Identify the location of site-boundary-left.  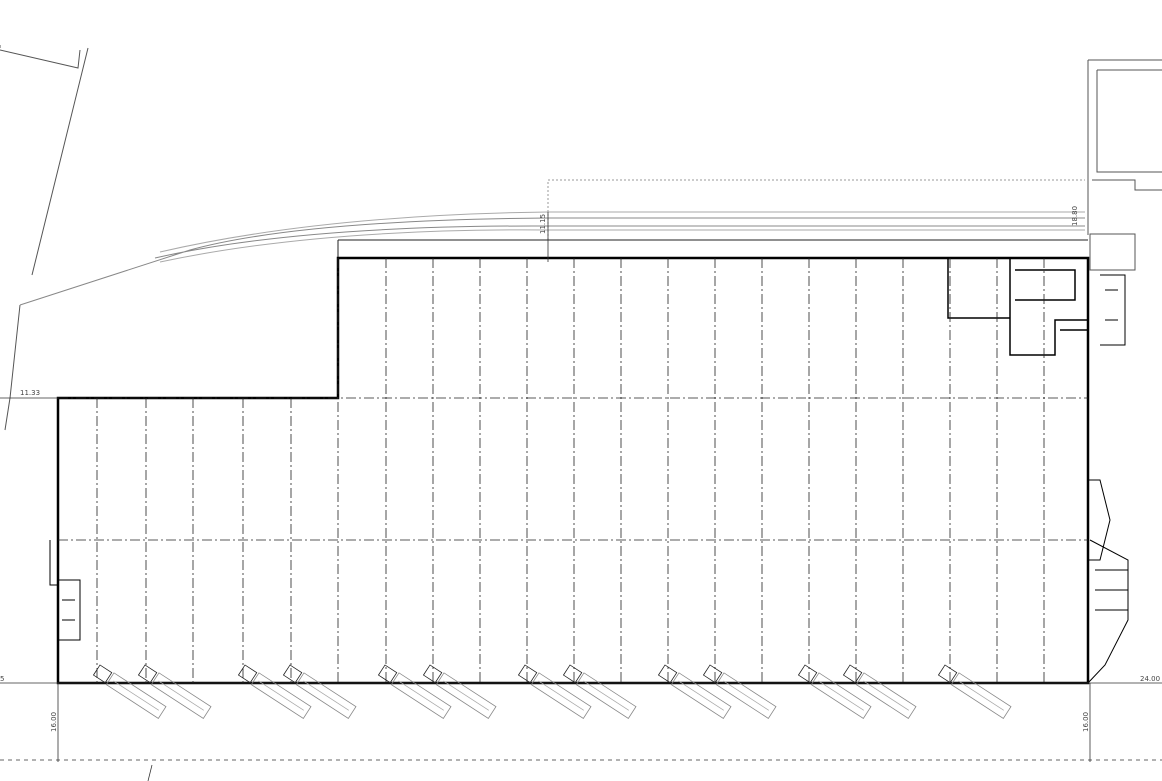
(12, 367).